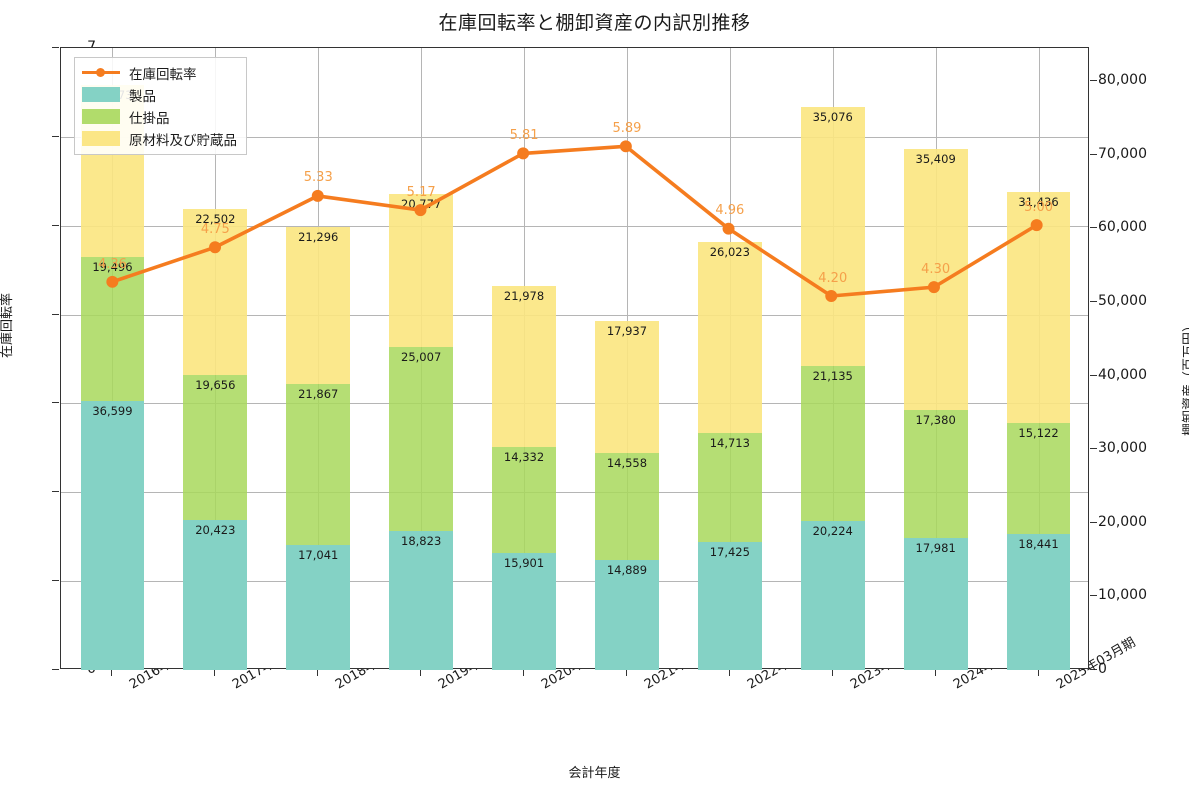 The height and width of the screenshot is (789, 1189). What do you see at coordinates (1122, 153) in the screenshot?
I see `y-axis-right-tick-label: 70,000` at bounding box center [1122, 153].